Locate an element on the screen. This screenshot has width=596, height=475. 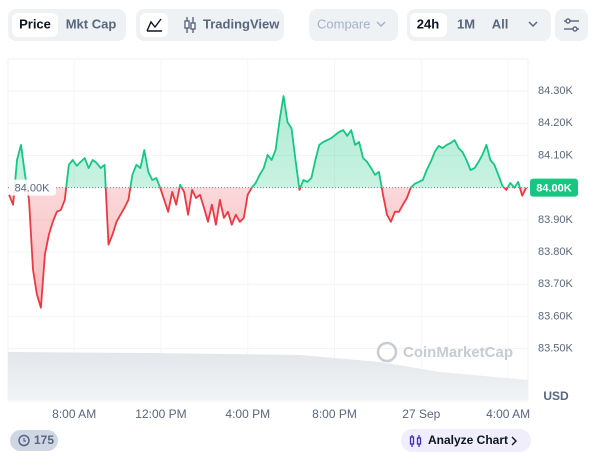
range-1m-label: 1M is located at coordinates (466, 23).